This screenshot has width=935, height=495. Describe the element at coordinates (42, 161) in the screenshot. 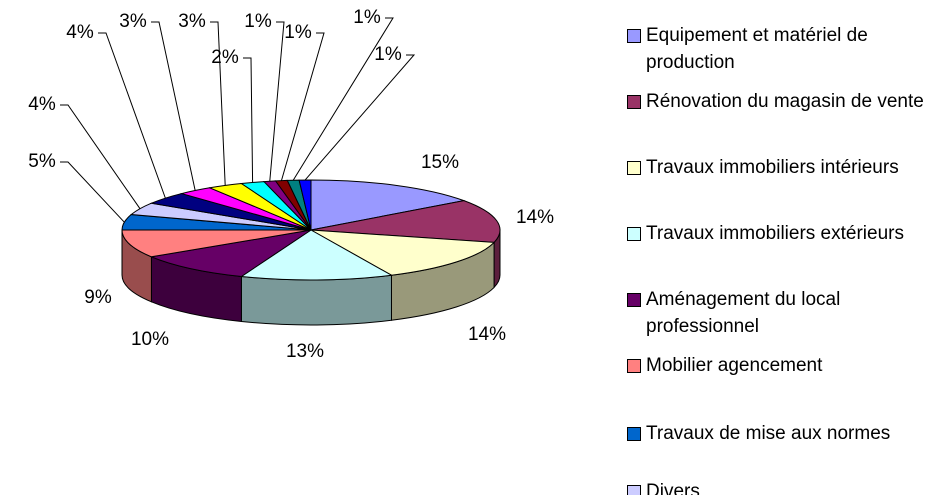

I see `data-label: 5%` at that location.